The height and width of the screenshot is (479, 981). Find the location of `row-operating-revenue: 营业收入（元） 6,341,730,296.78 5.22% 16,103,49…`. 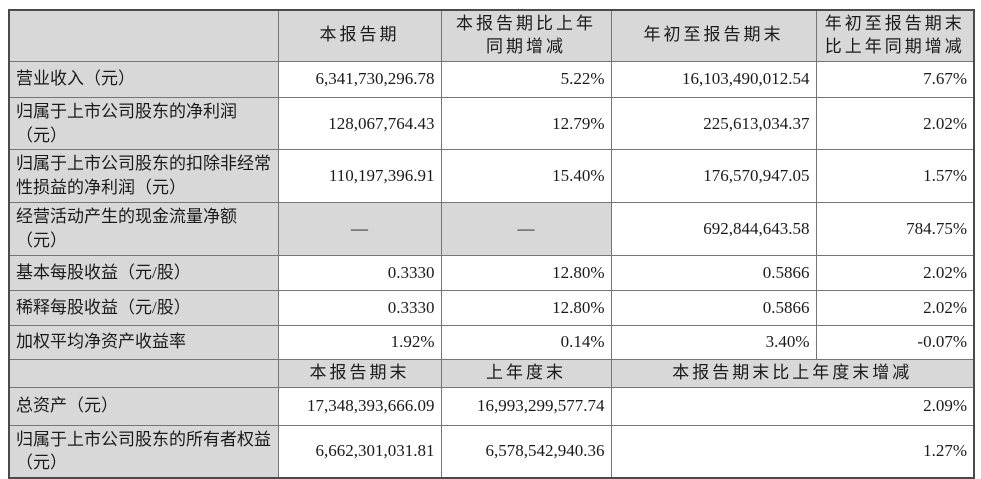

row-operating-revenue: 营业收入（元） 6,341,730,296.78 5.22% 16,103,49… is located at coordinates (491, 79).